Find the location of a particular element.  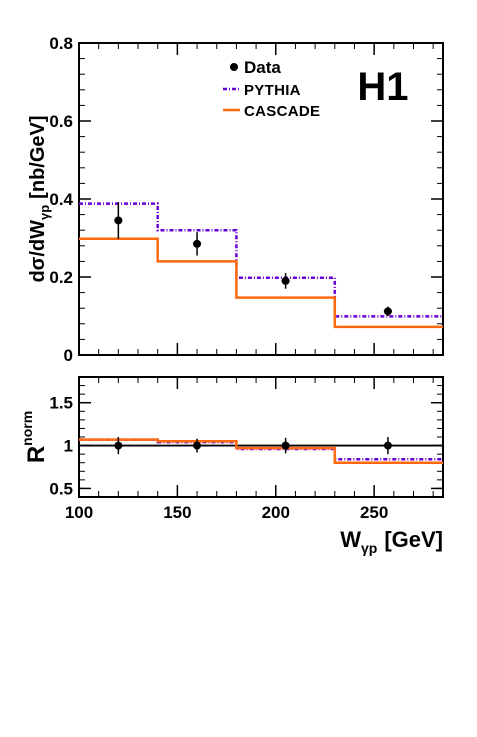

top-pythia-histogram is located at coordinates (261, 260).